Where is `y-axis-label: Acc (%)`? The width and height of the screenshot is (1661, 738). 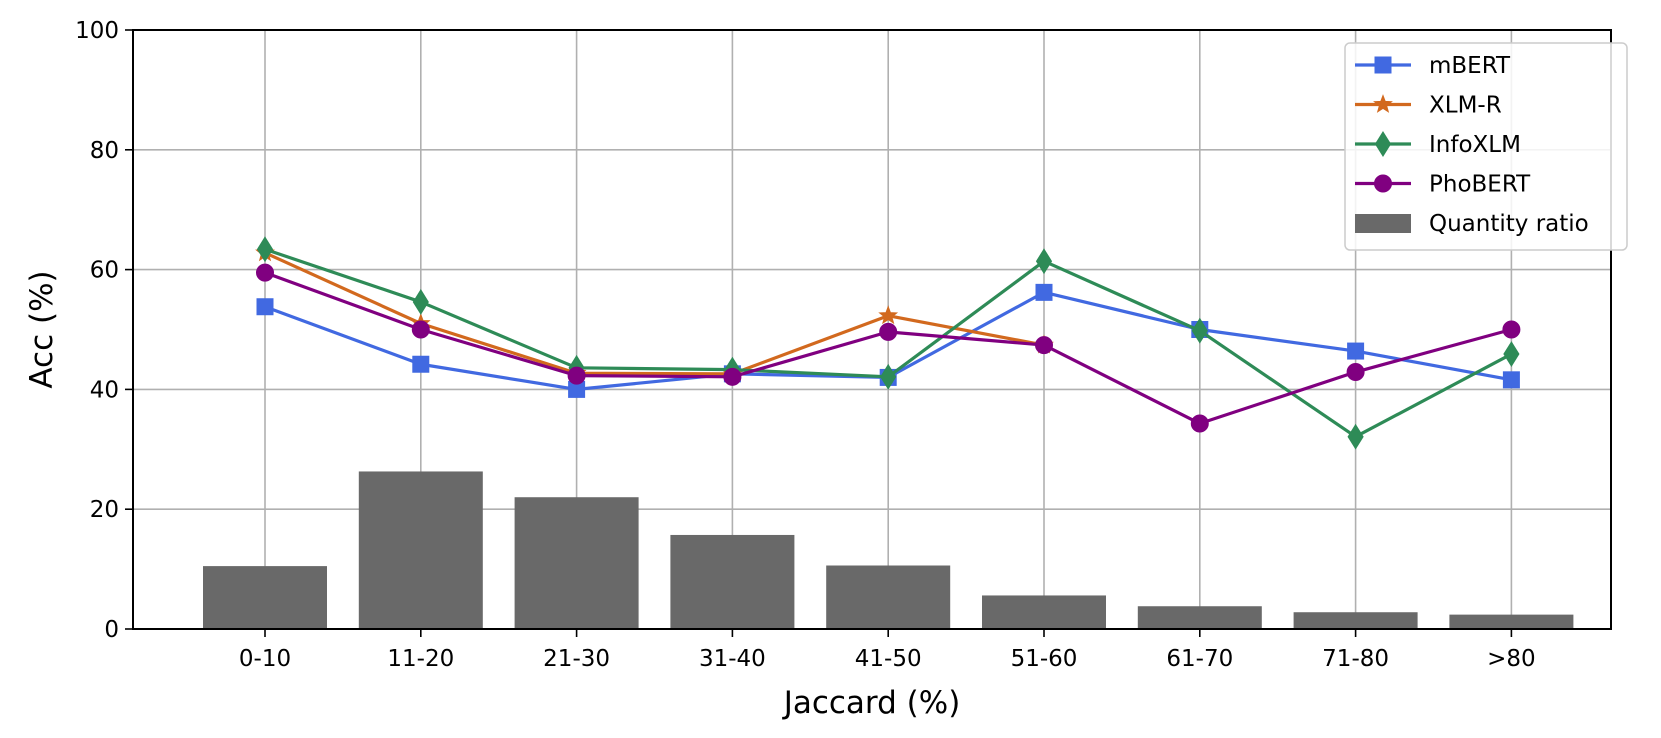
y-axis-label: Acc (%) is located at coordinates (42, 329).